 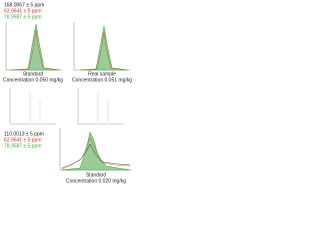 I want to click on inset, so click(x=66, y=106).